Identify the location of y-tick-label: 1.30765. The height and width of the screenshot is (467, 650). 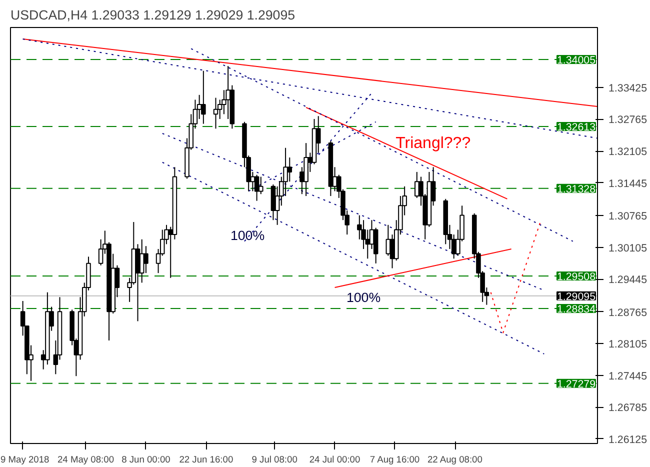
(628, 216).